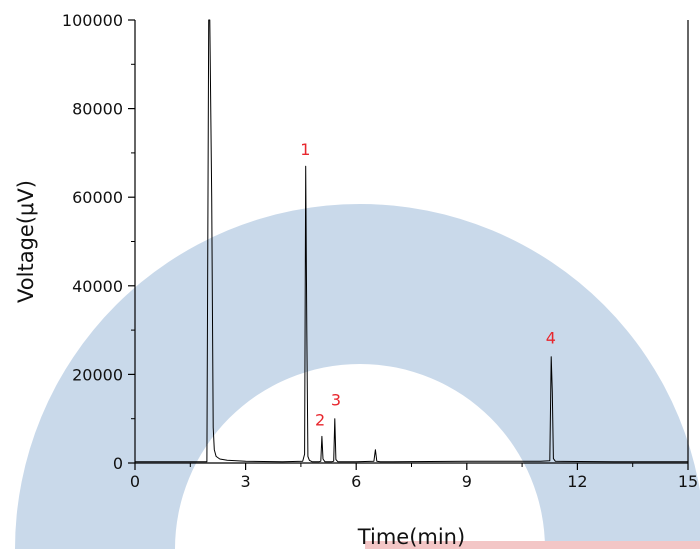 Image resolution: width=700 pixels, height=554 pixels. Describe the element at coordinates (97, 374) in the screenshot. I see `y-tick-label: 20000` at that location.